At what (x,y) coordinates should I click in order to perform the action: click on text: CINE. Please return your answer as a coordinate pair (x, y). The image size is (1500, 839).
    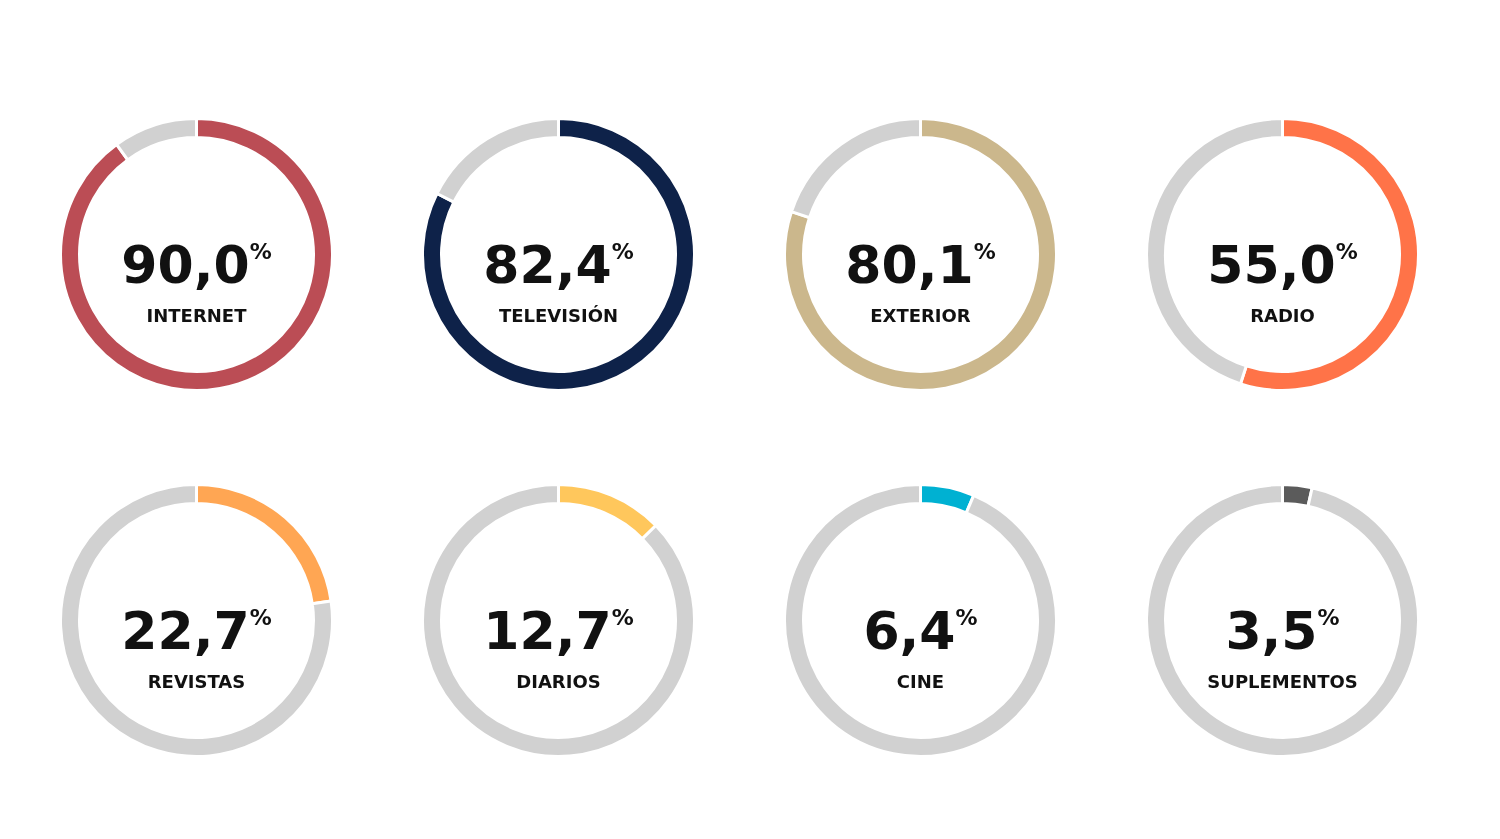
    Looking at the image, I should click on (920, 681).